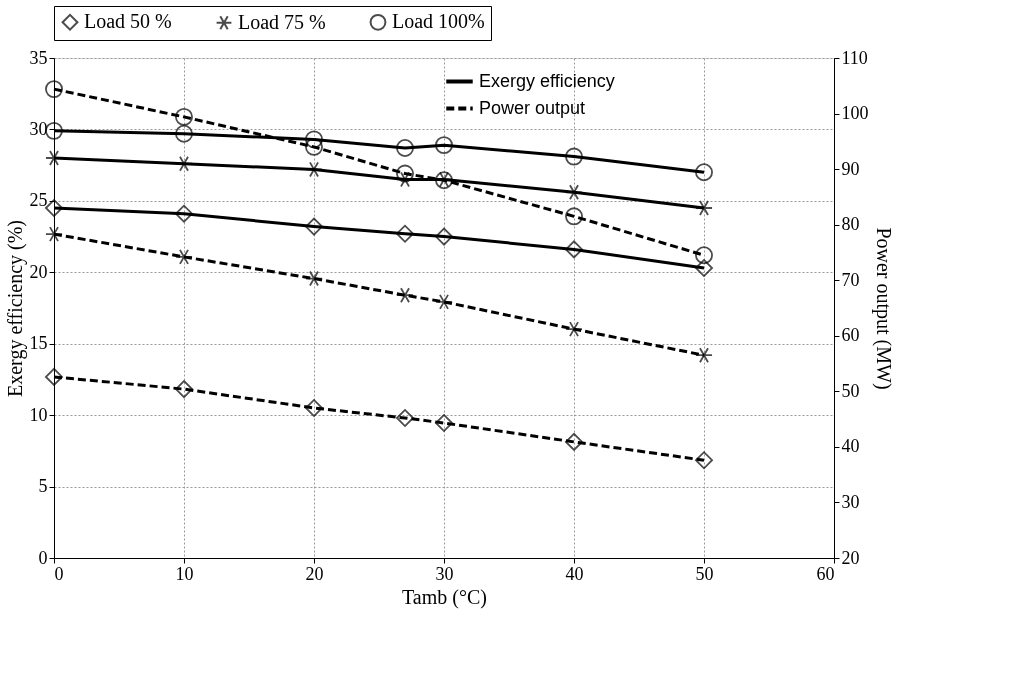  I want to click on legend-label: Load 75 %, so click(282, 21).